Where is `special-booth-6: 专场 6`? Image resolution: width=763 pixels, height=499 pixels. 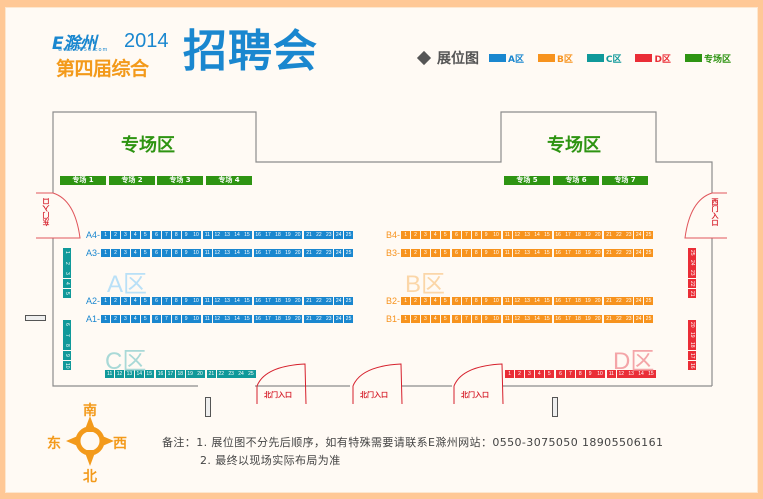 special-booth-6: 专场 6 is located at coordinates (576, 180).